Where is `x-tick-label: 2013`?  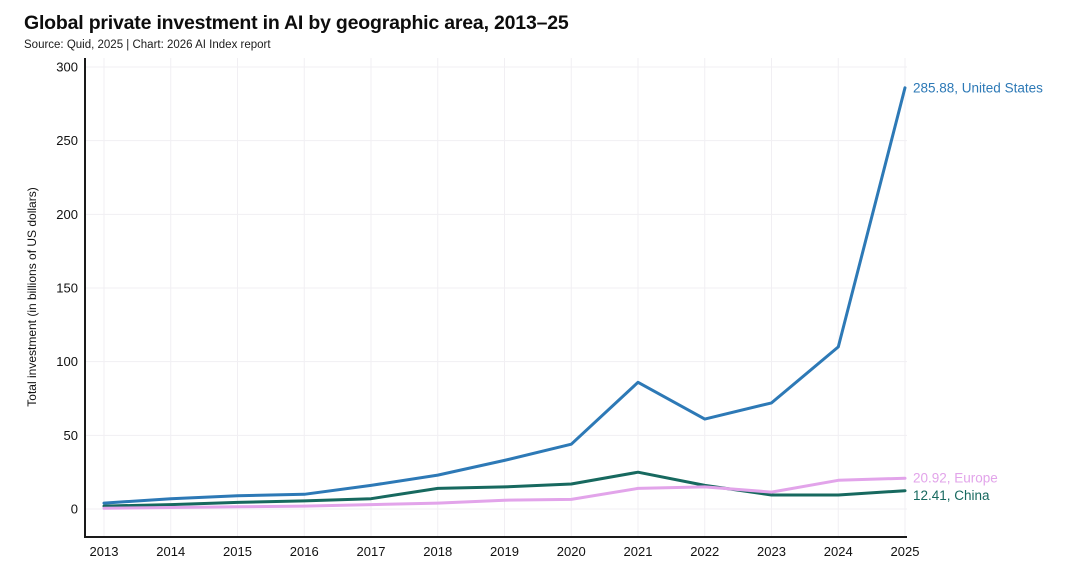 x-tick-label: 2013 is located at coordinates (104, 551).